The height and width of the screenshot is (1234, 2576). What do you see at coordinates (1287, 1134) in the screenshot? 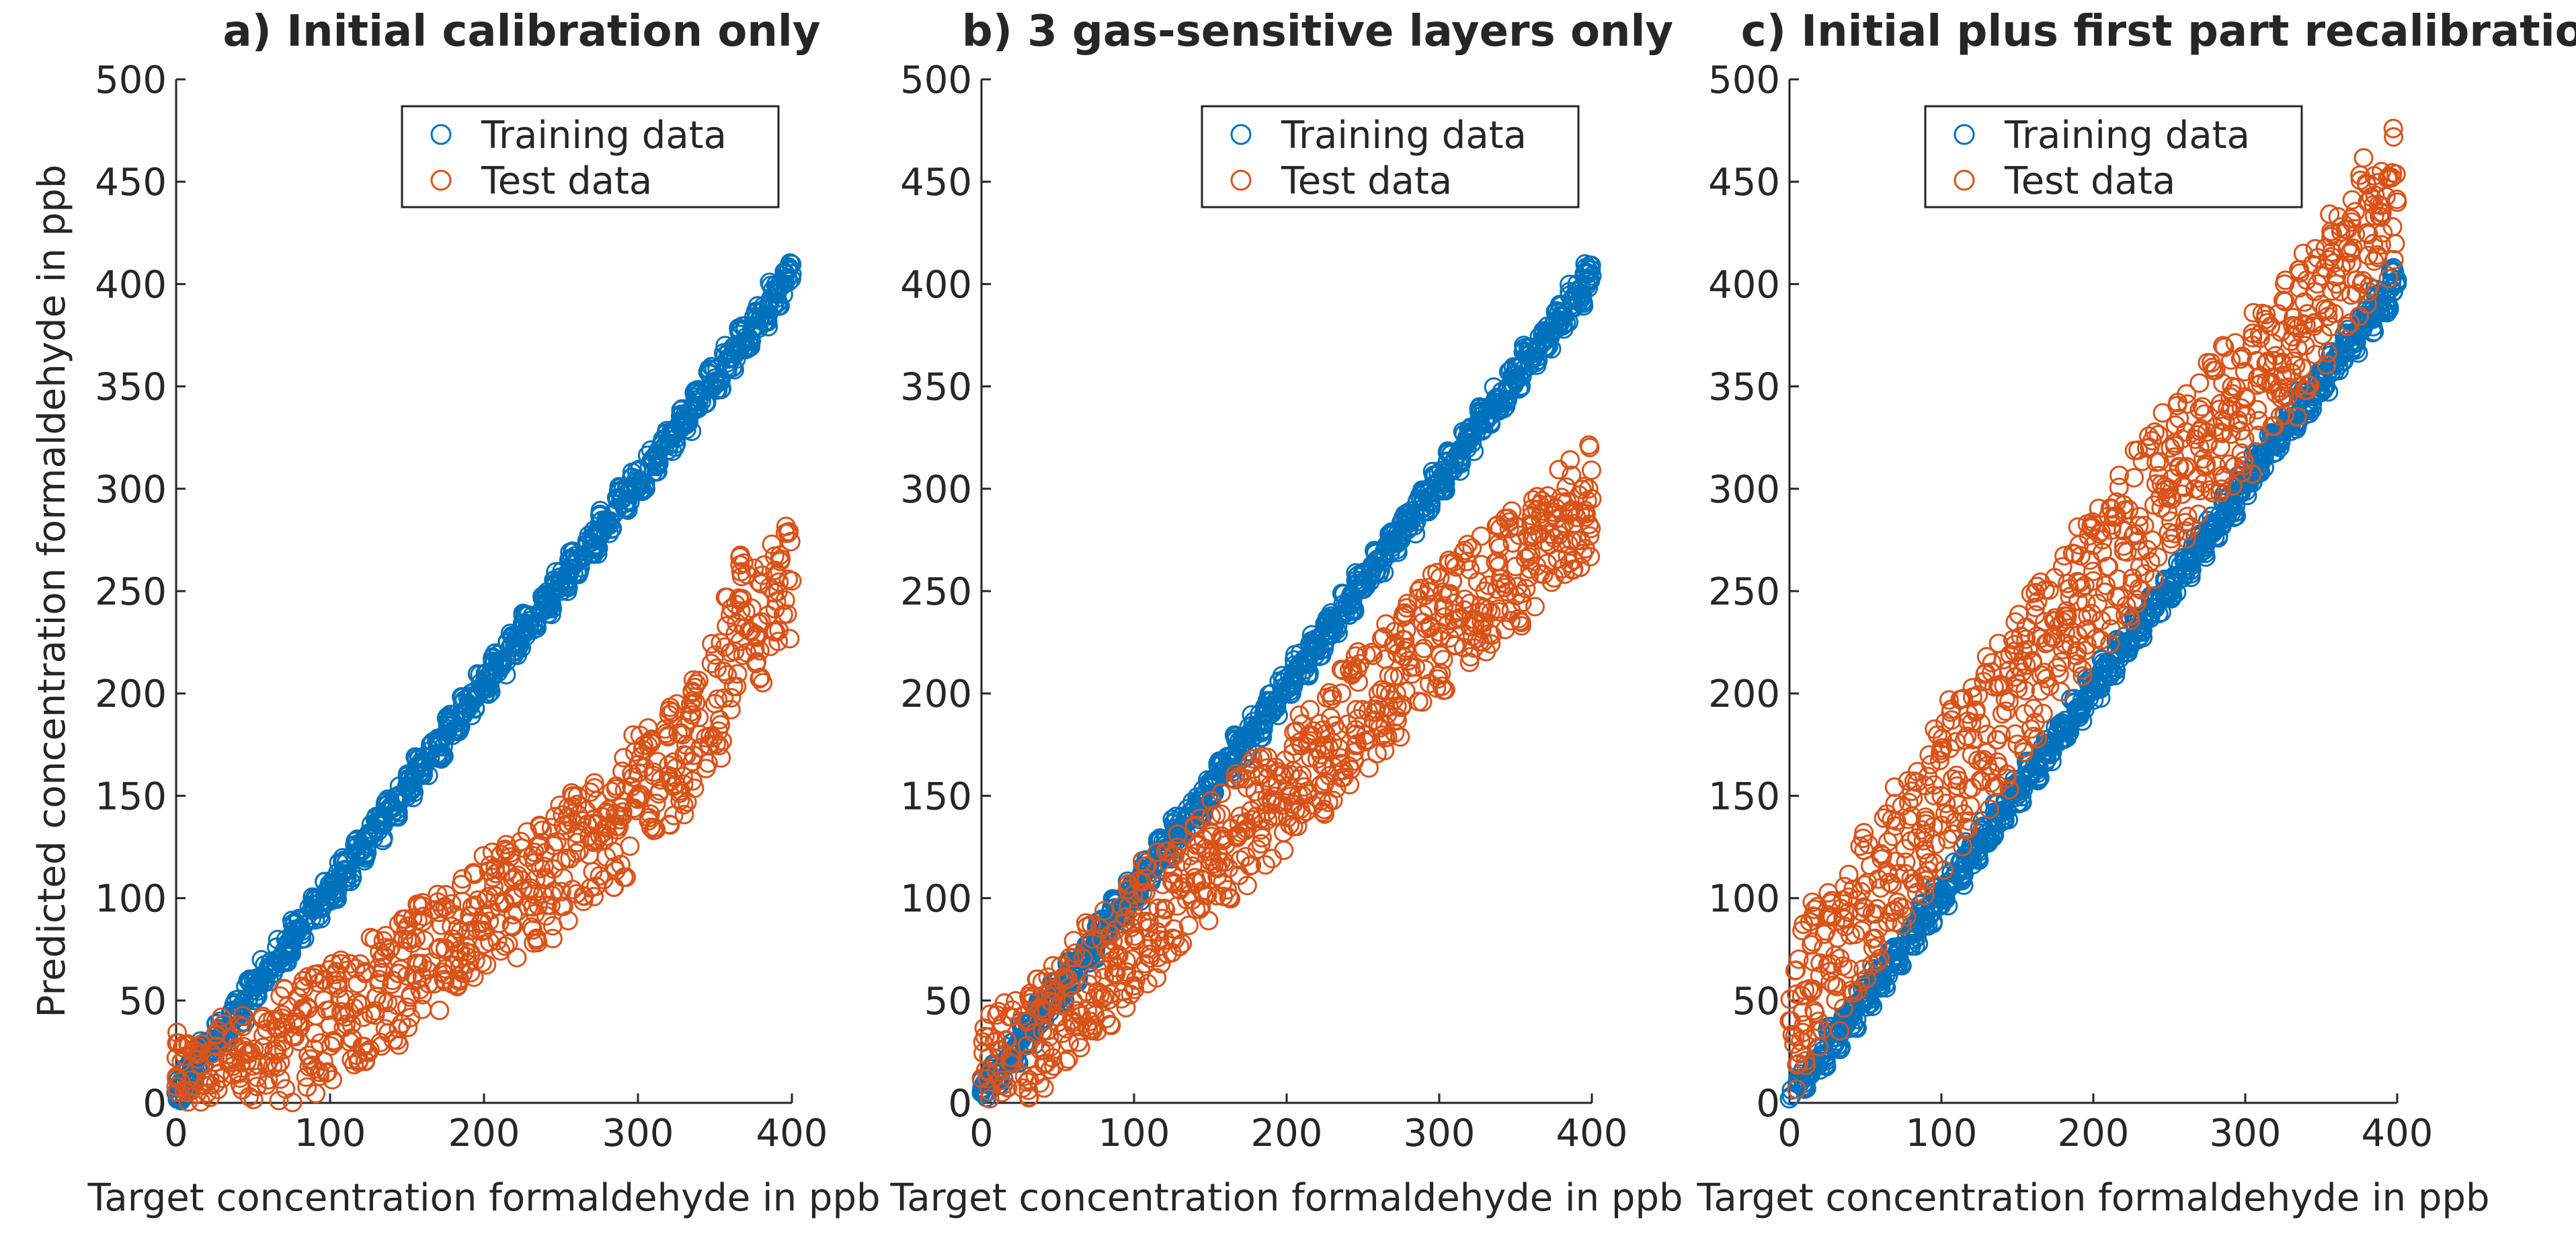
I see `x-tick-label: 200` at bounding box center [1287, 1134].